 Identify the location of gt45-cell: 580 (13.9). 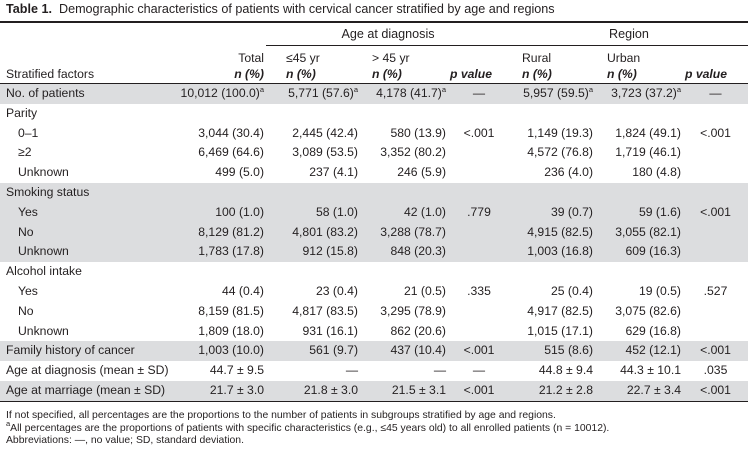
(418, 132).